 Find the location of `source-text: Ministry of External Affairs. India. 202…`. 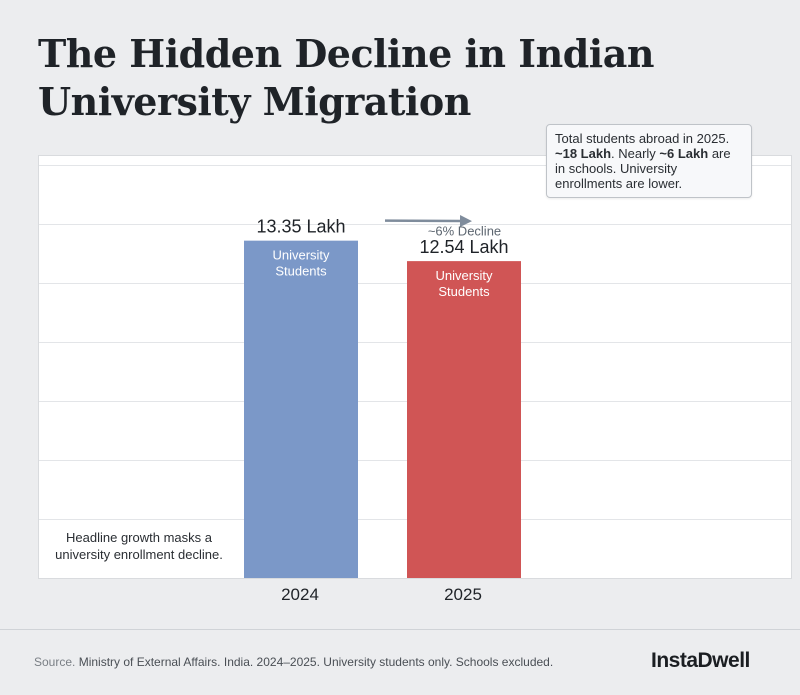

source-text: Ministry of External Affairs. India. 202… is located at coordinates (314, 662).